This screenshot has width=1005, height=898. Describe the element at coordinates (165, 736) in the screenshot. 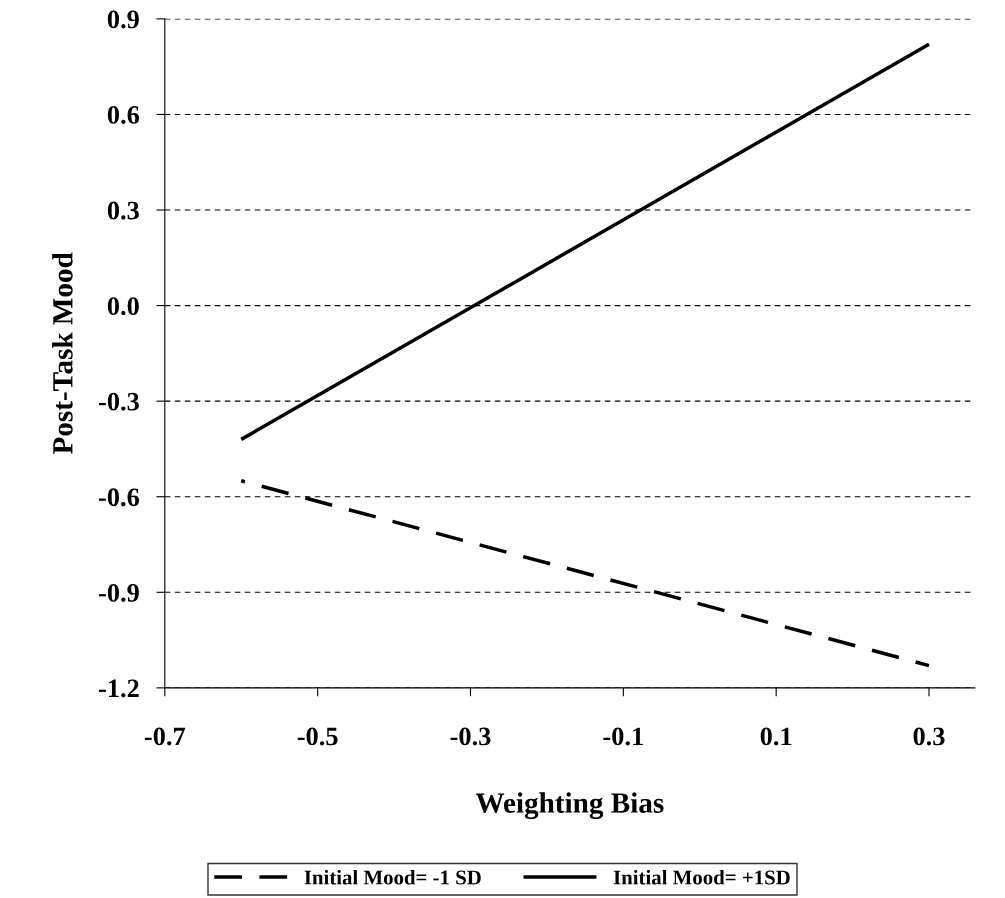

I see `x-tick-label: -0.7` at that location.